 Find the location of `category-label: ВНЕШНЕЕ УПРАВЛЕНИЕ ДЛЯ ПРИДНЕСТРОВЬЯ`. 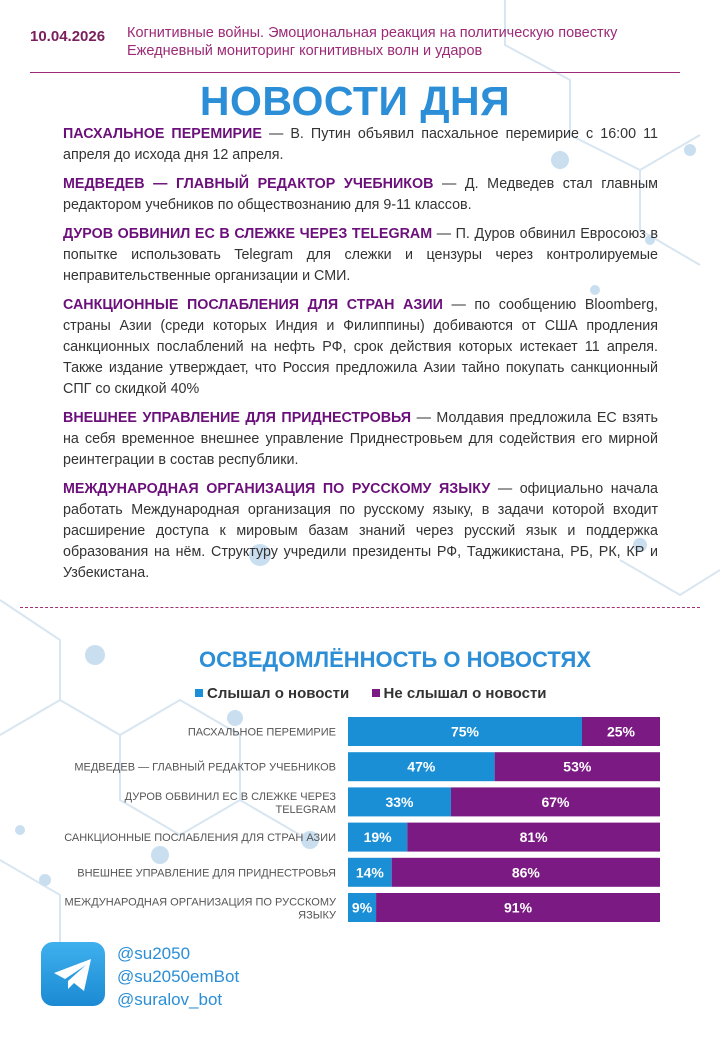

category-label: ВНЕШНЕЕ УПРАВЛЕНИЕ ДЛЯ ПРИДНЕСТРОВЬЯ is located at coordinates (206, 873).